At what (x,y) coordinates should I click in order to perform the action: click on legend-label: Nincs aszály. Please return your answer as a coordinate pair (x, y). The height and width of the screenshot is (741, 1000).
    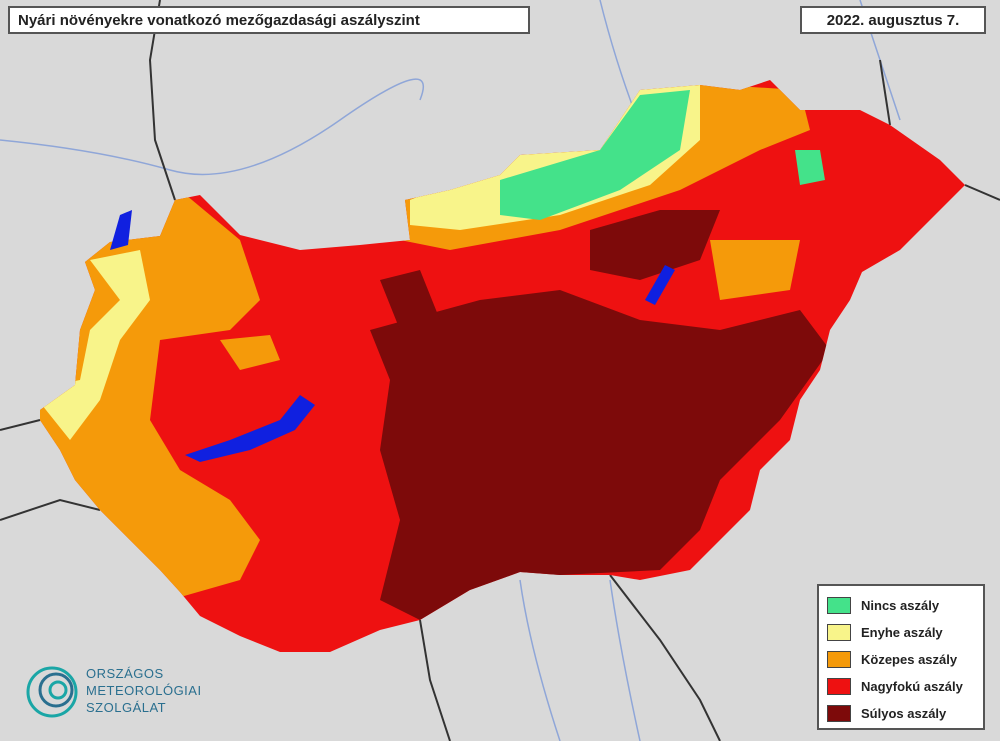
    Looking at the image, I should click on (900, 605).